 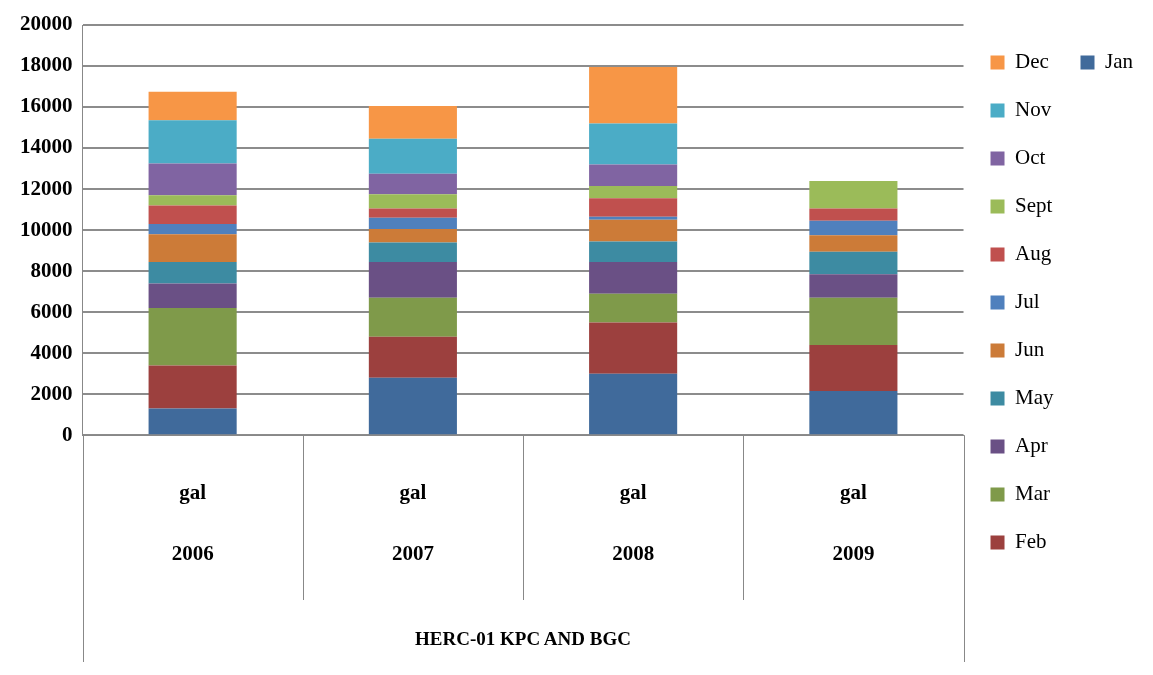 I want to click on category-label: gal 2006, so click(x=192, y=522).